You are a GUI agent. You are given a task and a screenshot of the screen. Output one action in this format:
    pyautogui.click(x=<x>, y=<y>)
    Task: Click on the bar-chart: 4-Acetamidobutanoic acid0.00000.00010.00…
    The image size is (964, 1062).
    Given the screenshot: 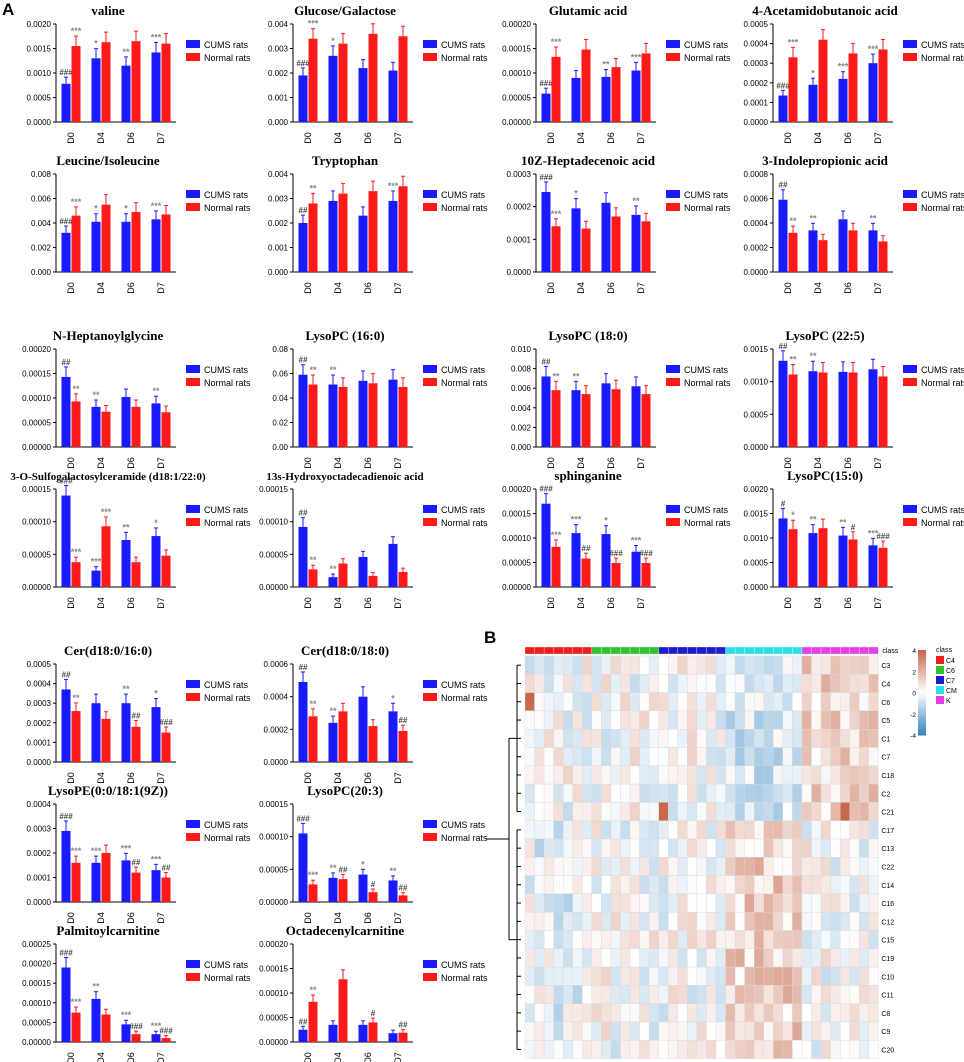 What is the action you would take?
    pyautogui.click(x=854, y=73)
    